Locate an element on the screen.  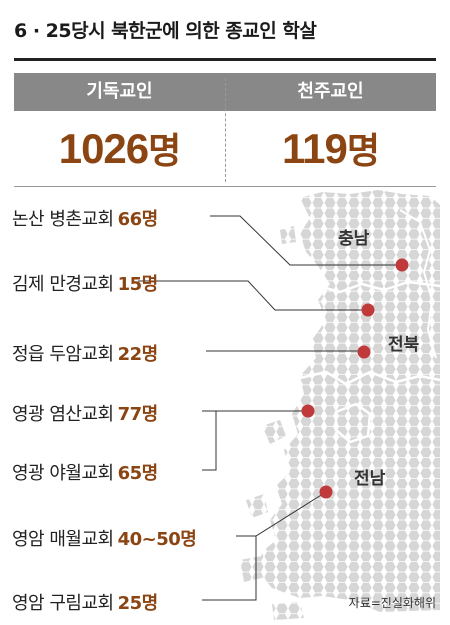
title-rule is located at coordinates (225, 59).